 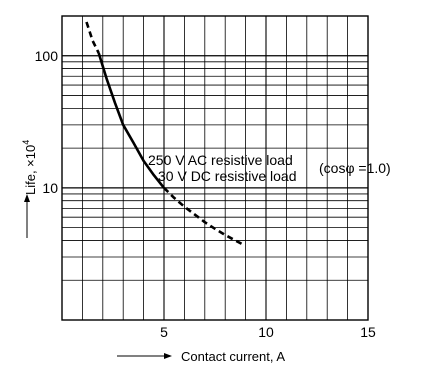 What do you see at coordinates (27, 198) in the screenshot?
I see `y-axis-arrow-icon` at bounding box center [27, 198].